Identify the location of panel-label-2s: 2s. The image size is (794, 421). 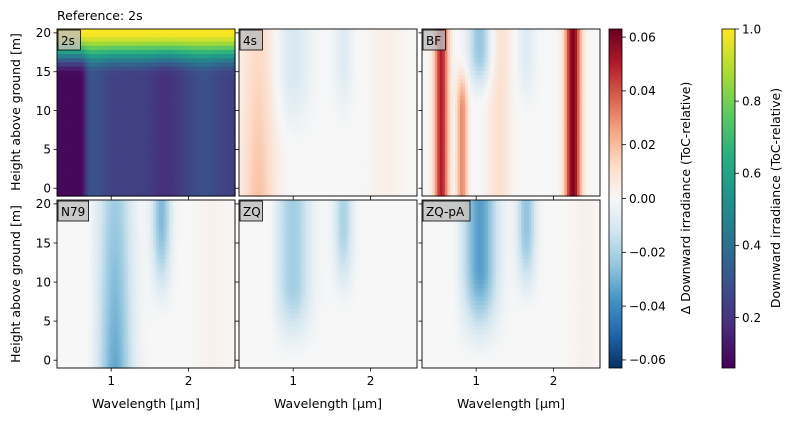
(69, 40).